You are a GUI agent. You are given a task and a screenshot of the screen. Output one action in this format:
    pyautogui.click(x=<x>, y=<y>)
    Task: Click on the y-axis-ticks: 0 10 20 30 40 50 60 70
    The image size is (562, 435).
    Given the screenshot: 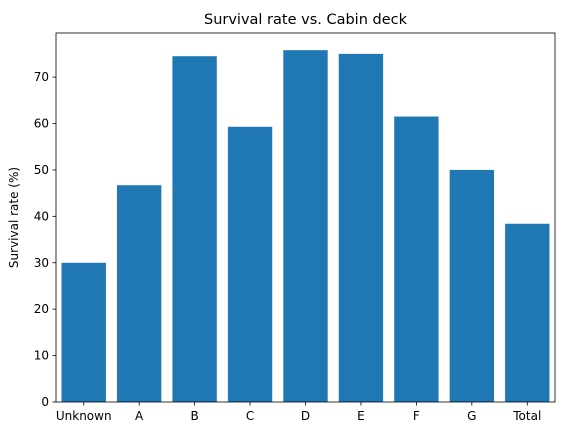 What is the action you would take?
    pyautogui.click(x=45, y=239)
    